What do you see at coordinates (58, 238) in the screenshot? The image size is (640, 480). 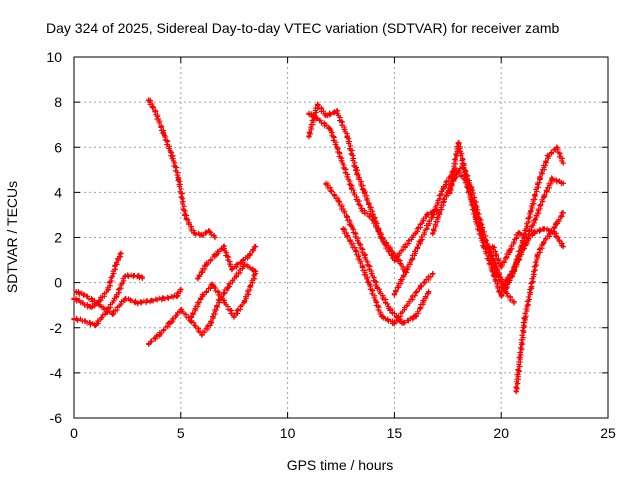 I see `y-tick-label: 2` at bounding box center [58, 238].